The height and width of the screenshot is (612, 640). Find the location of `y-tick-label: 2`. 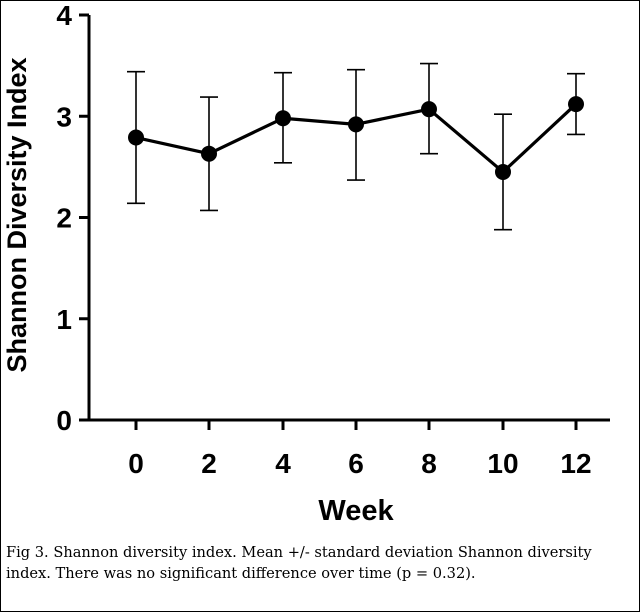

y-tick-label: 2 is located at coordinates (64, 218).